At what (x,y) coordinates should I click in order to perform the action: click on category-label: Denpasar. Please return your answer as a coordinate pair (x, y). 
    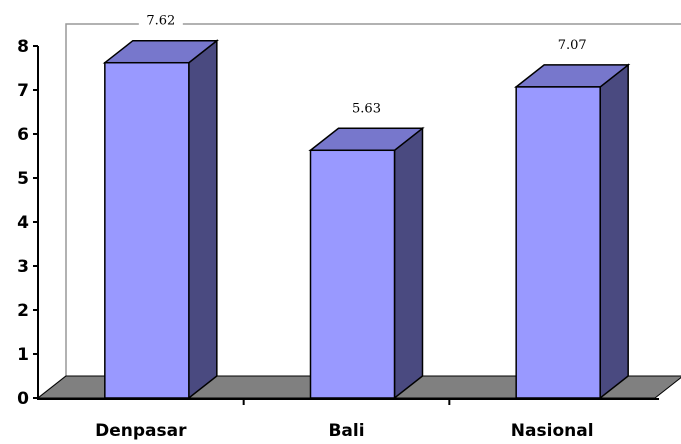
    Looking at the image, I should click on (141, 431).